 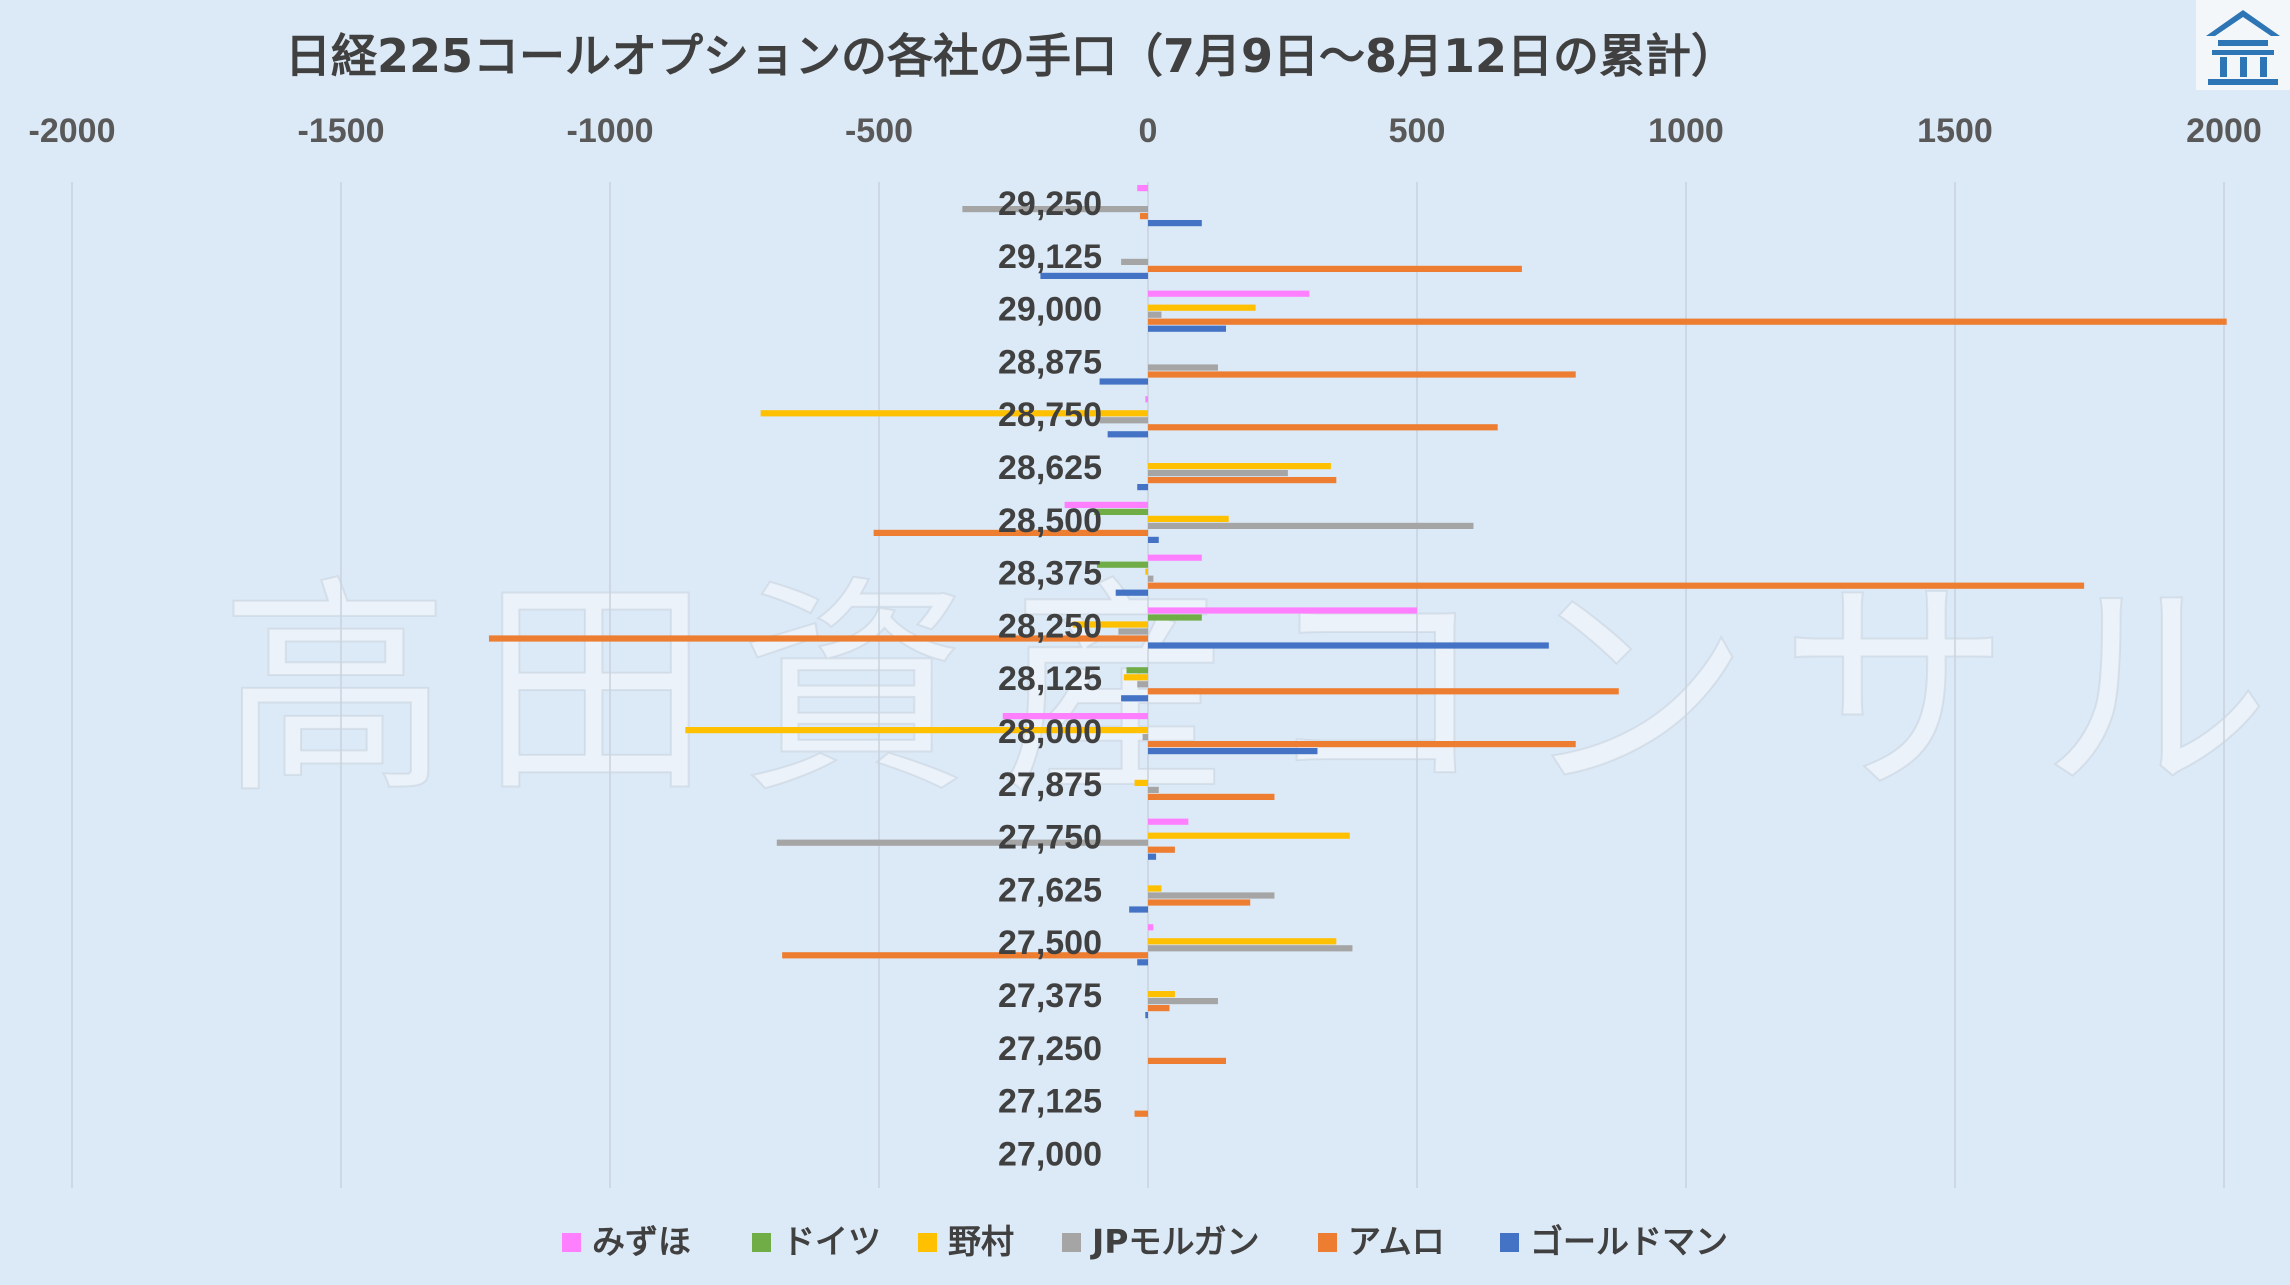 What do you see at coordinates (1050, 1049) in the screenshot?
I see `category-label: 27,250` at bounding box center [1050, 1049].